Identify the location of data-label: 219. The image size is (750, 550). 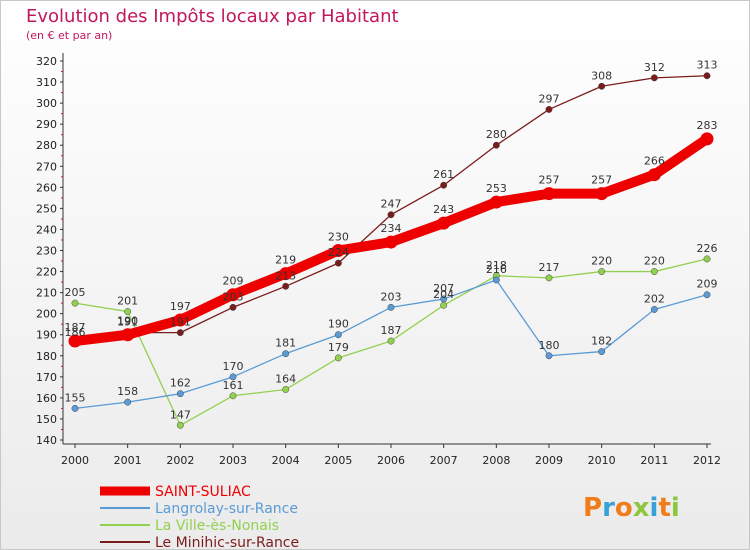
(285, 260).